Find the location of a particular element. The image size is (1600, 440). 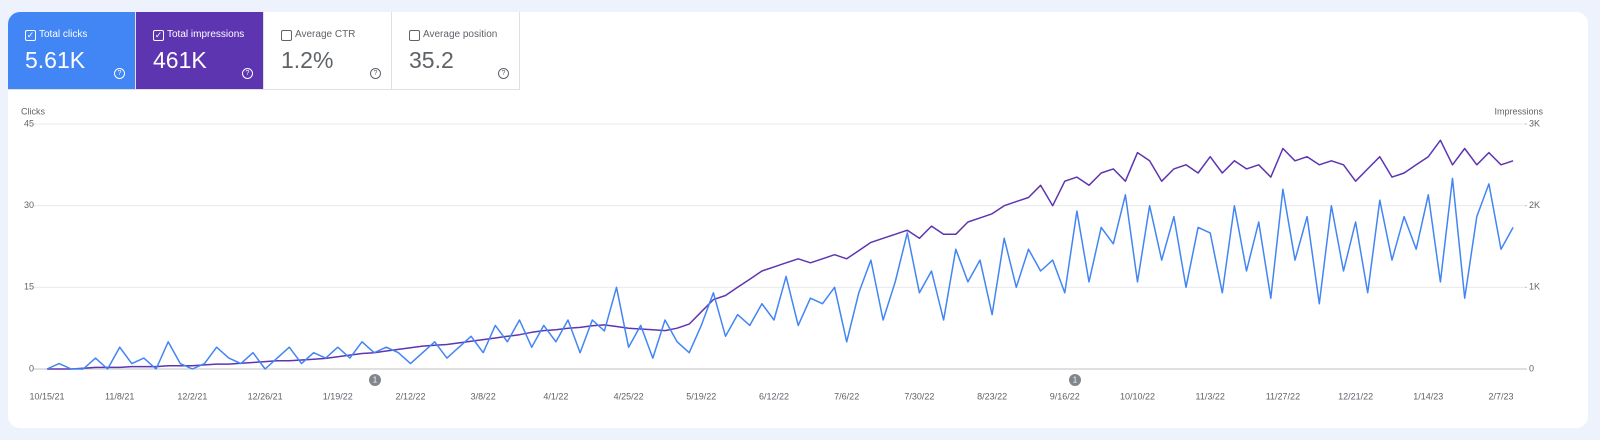

y-tick-label: 45 is located at coordinates (29, 123).